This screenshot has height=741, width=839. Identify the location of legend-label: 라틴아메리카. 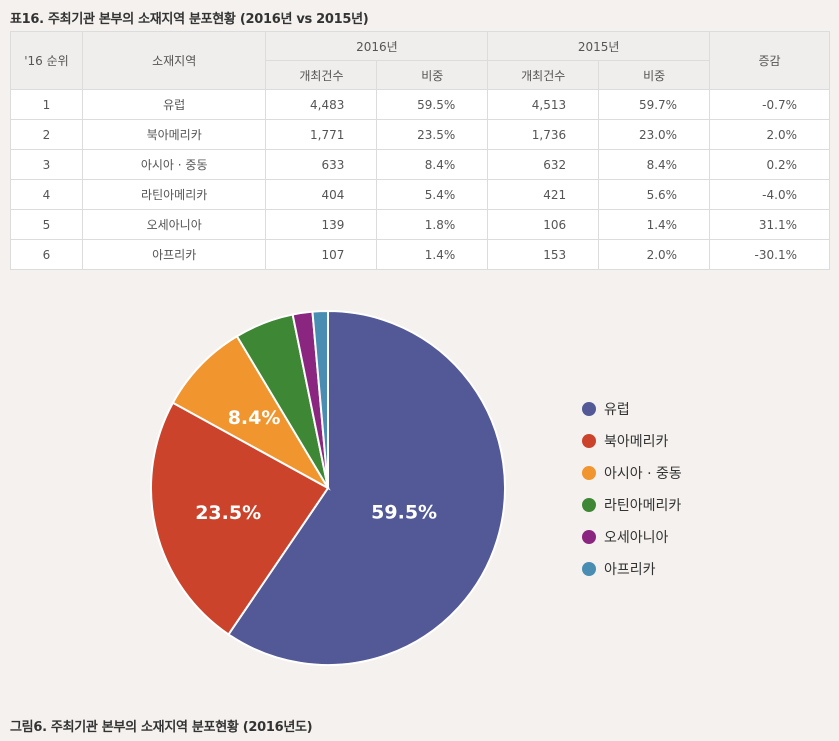
(643, 505).